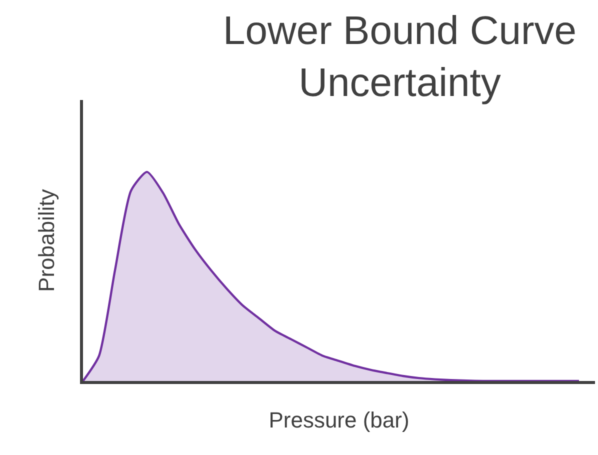 The image size is (598, 455). What do you see at coordinates (400, 57) in the screenshot?
I see `chart-title: Lower Bound Curve Uncertainty` at bounding box center [400, 57].